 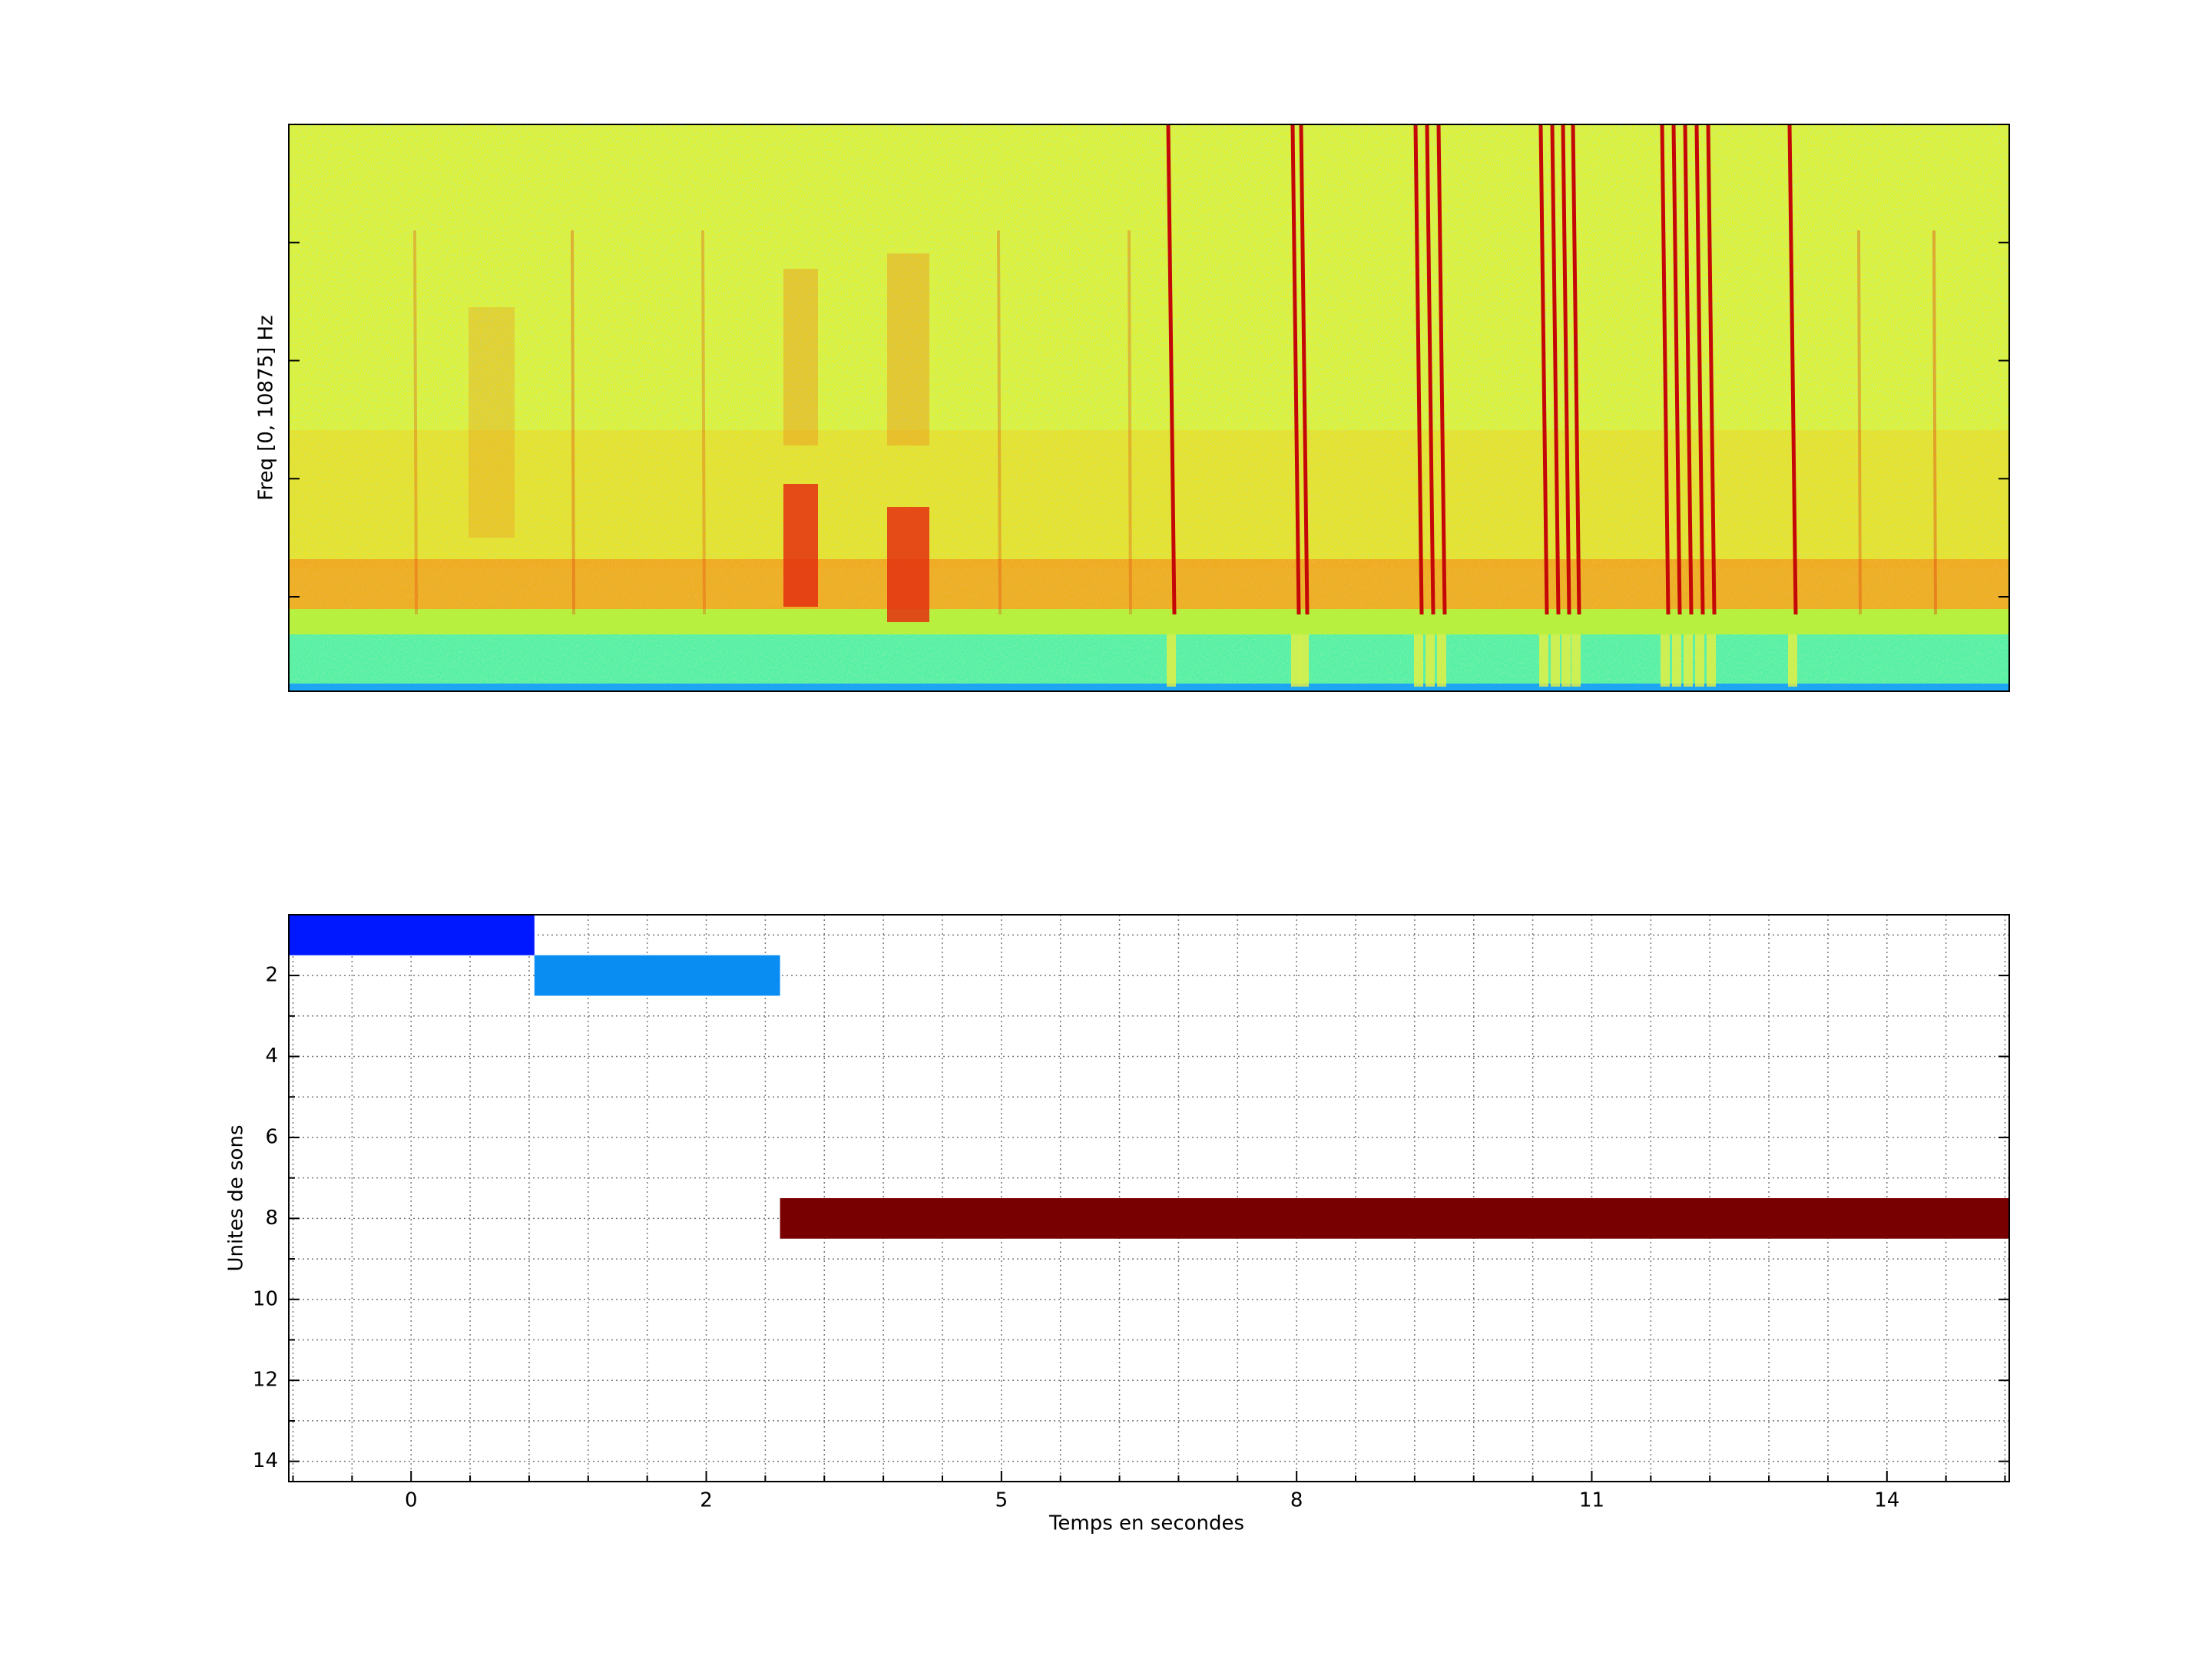 What do you see at coordinates (272, 976) in the screenshot?
I see `y-tick-label: 2` at bounding box center [272, 976].